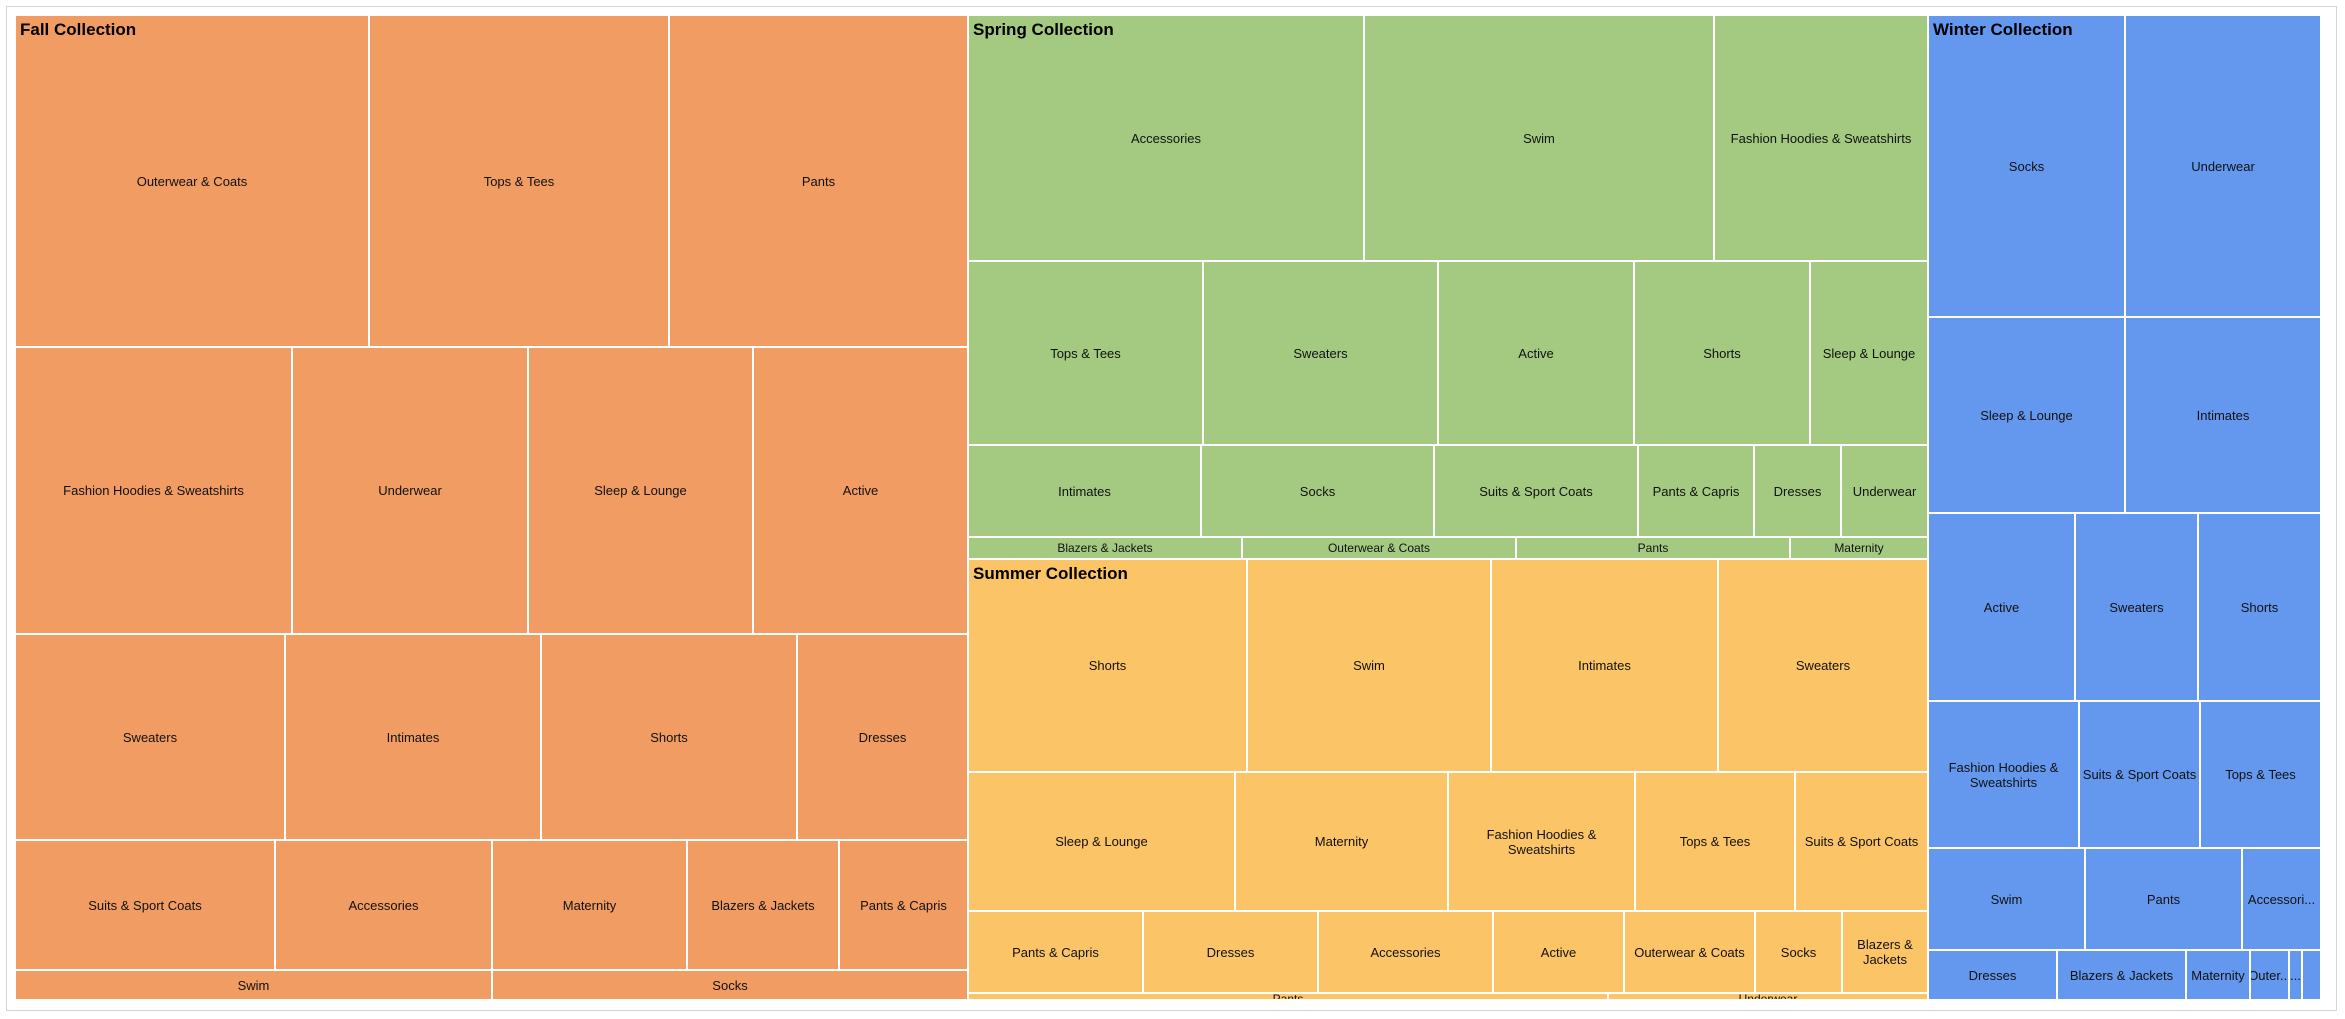 The height and width of the screenshot is (1019, 2345). Describe the element at coordinates (640, 490) in the screenshot. I see `treemap-cell-fall-sleep-lounge: Sleep & Lounge` at that location.